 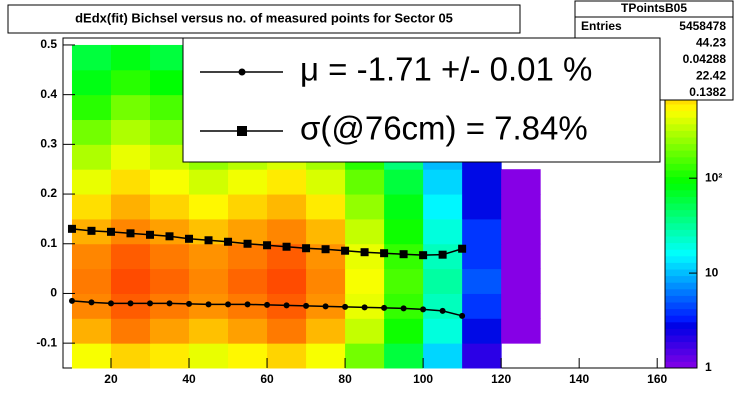 I want to click on y-tick-label: 0.5, so click(x=48, y=44).